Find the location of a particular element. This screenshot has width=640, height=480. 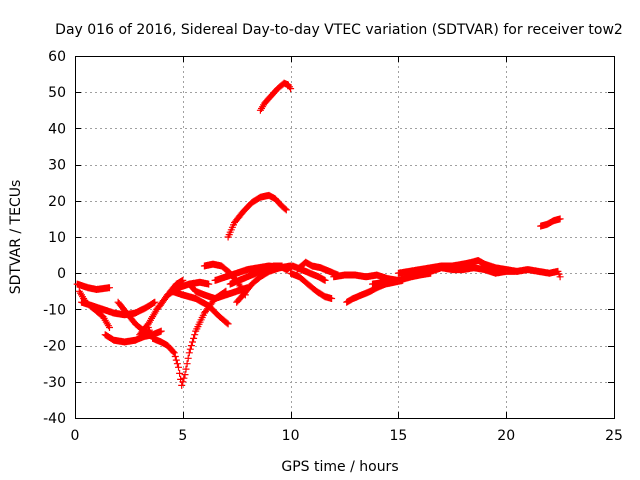

series-arc-i is located at coordinates (200, 307).